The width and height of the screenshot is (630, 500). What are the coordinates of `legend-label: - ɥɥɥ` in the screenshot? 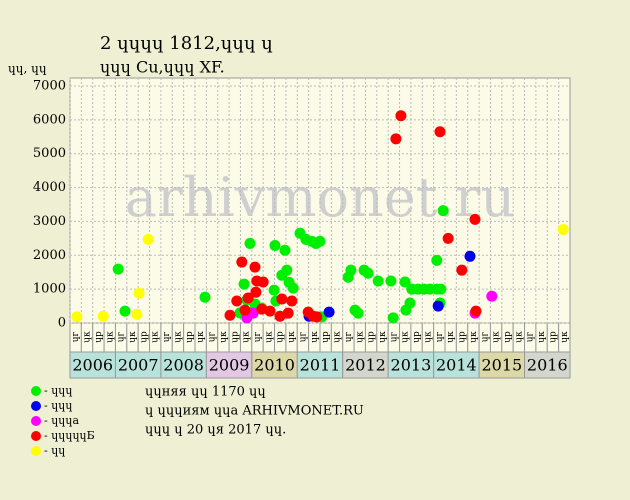 It's located at (58, 405).